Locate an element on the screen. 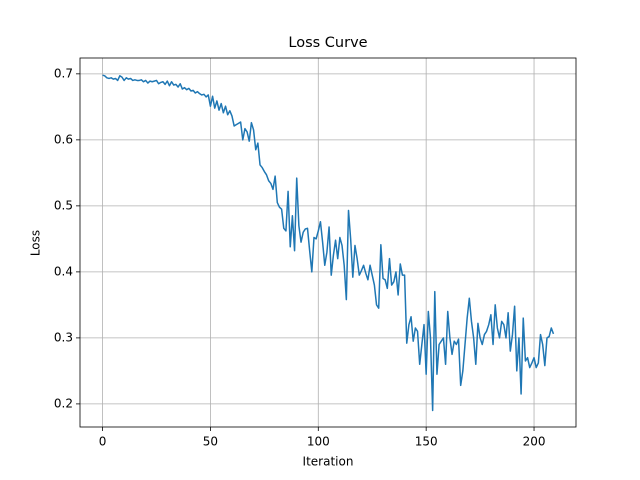 This screenshot has width=640, height=480. x-tick-label: 50 is located at coordinates (210, 442).